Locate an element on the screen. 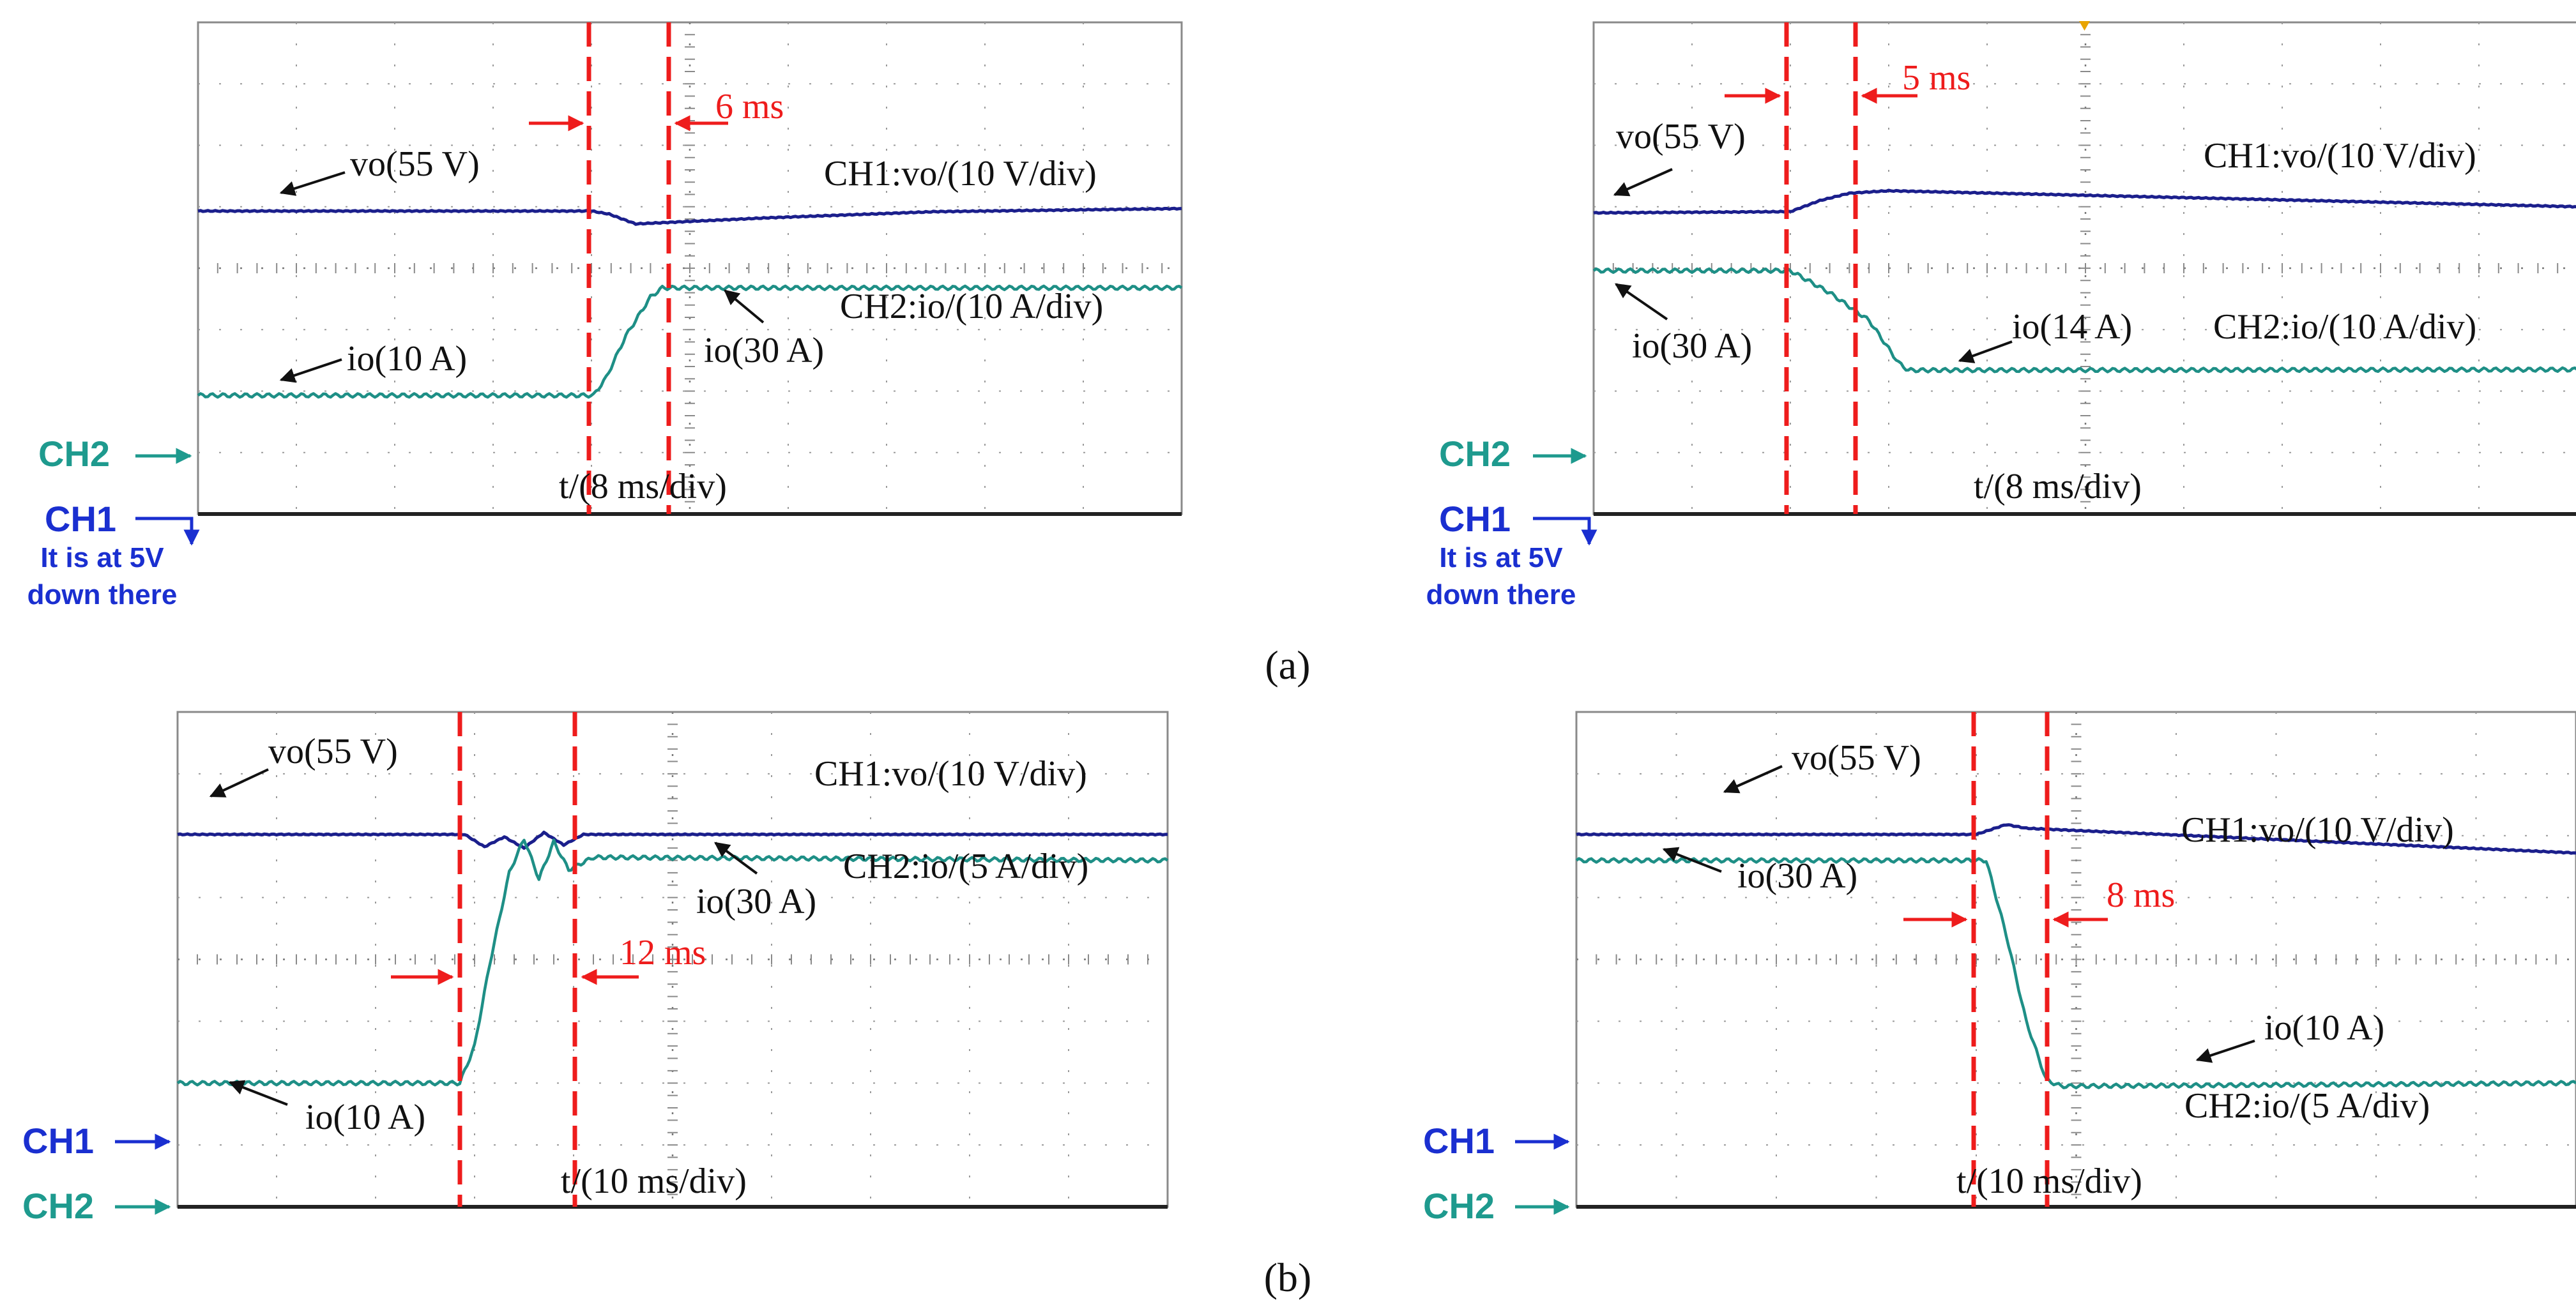 Image resolution: width=2576 pixels, height=1316 pixels. io-end-label: io(14 A) is located at coordinates (2072, 327).